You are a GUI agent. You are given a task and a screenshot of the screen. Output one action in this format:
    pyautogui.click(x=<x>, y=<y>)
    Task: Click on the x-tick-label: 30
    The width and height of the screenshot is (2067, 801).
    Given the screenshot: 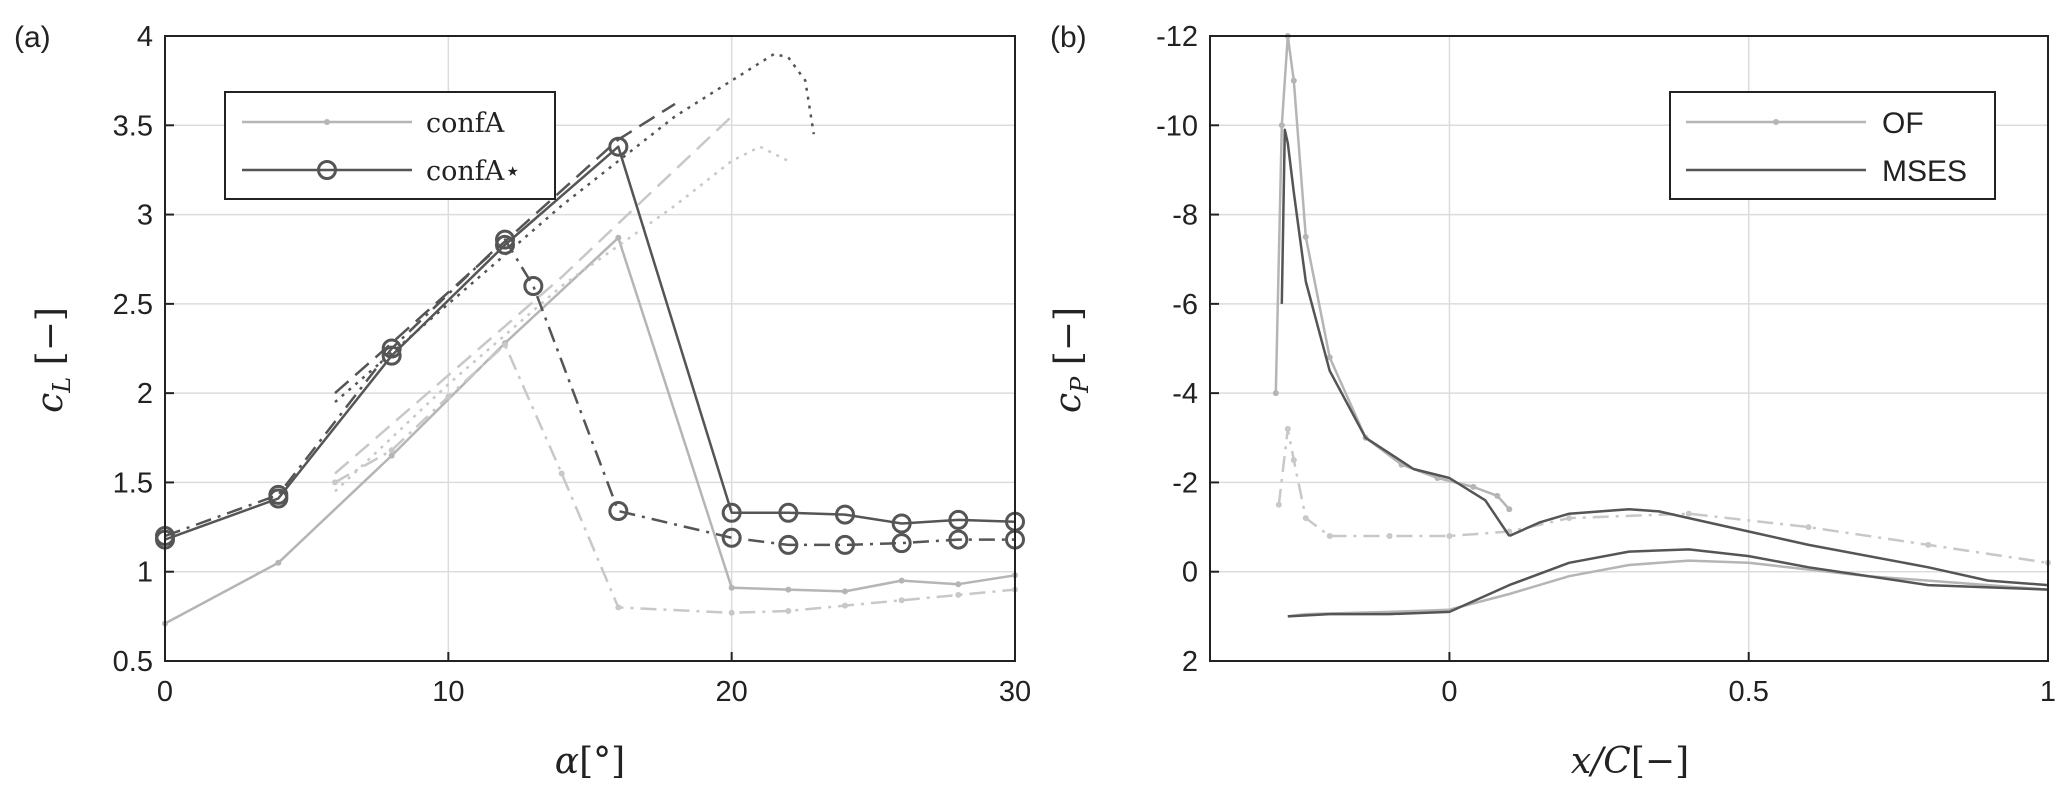 What is the action you would take?
    pyautogui.click(x=1015, y=692)
    